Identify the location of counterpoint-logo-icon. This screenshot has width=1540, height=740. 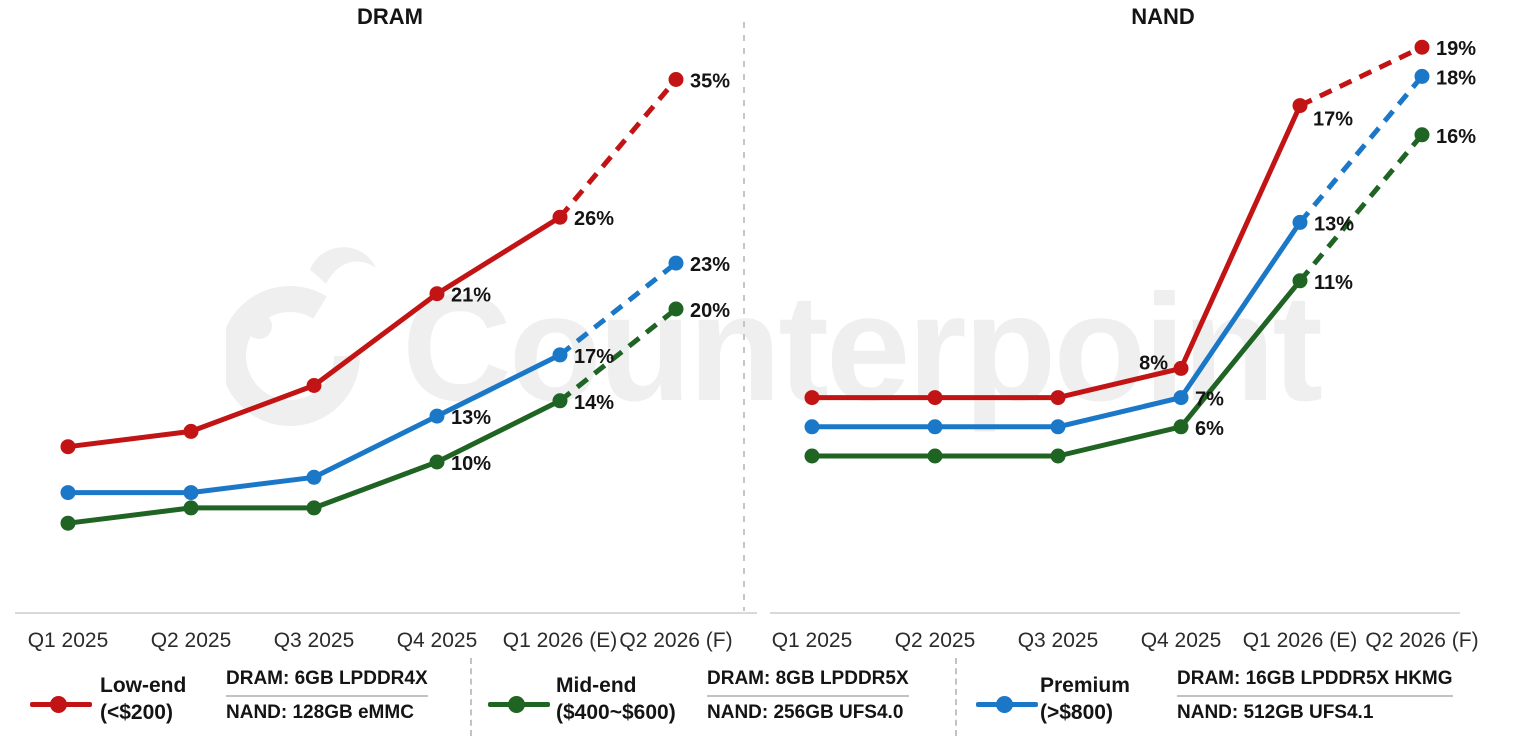
(301, 336).